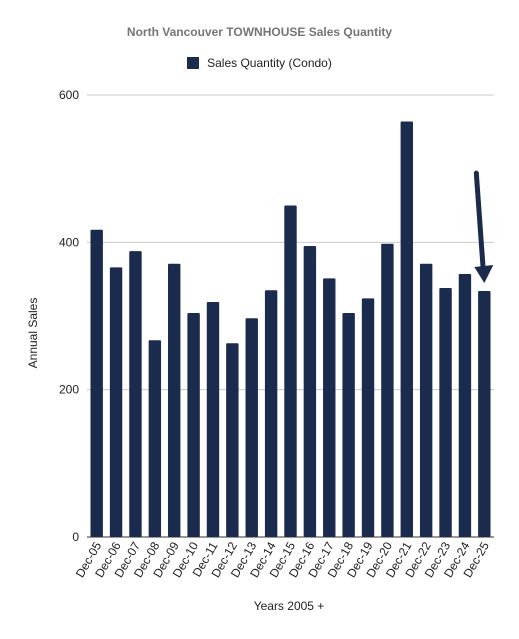  What do you see at coordinates (479, 222) in the screenshot?
I see `arrow-shaft` at bounding box center [479, 222].